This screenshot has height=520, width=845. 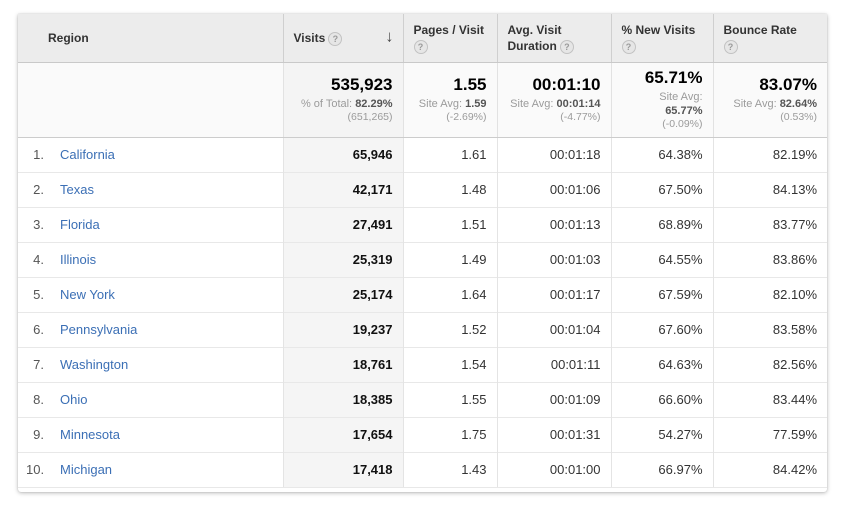 What do you see at coordinates (342, 294) in the screenshot?
I see `visits-cell: 25,174` at bounding box center [342, 294].